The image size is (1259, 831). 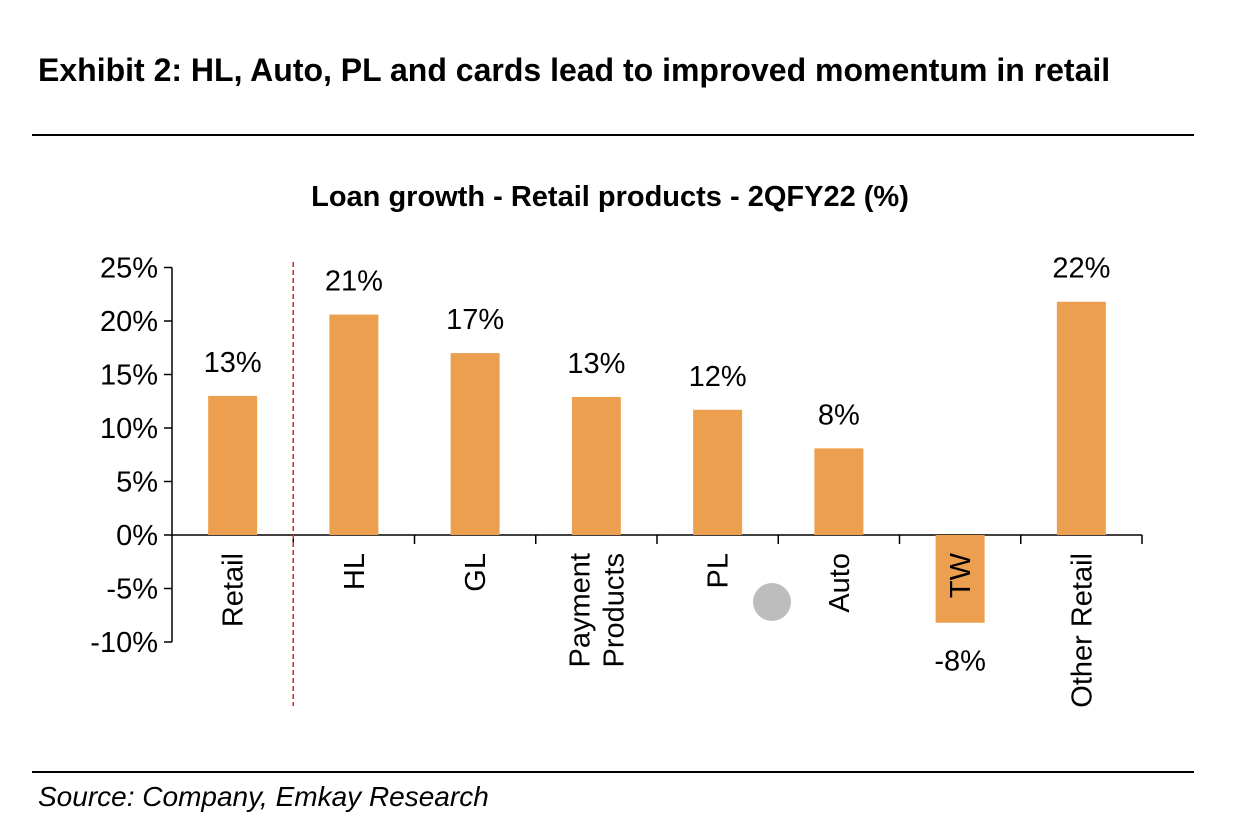 I want to click on category-label-line: Products, so click(x=614, y=610).